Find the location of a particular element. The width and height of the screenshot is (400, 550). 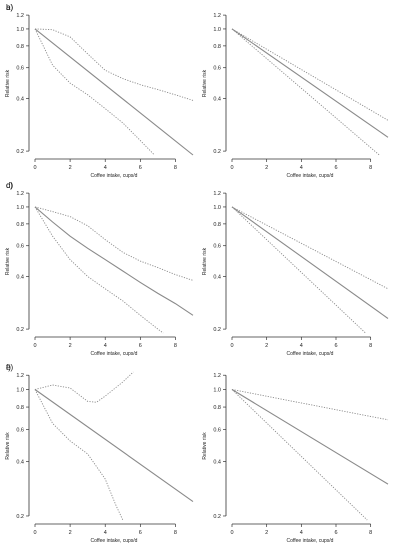

panel-label: d) is located at coordinates (9, 185).